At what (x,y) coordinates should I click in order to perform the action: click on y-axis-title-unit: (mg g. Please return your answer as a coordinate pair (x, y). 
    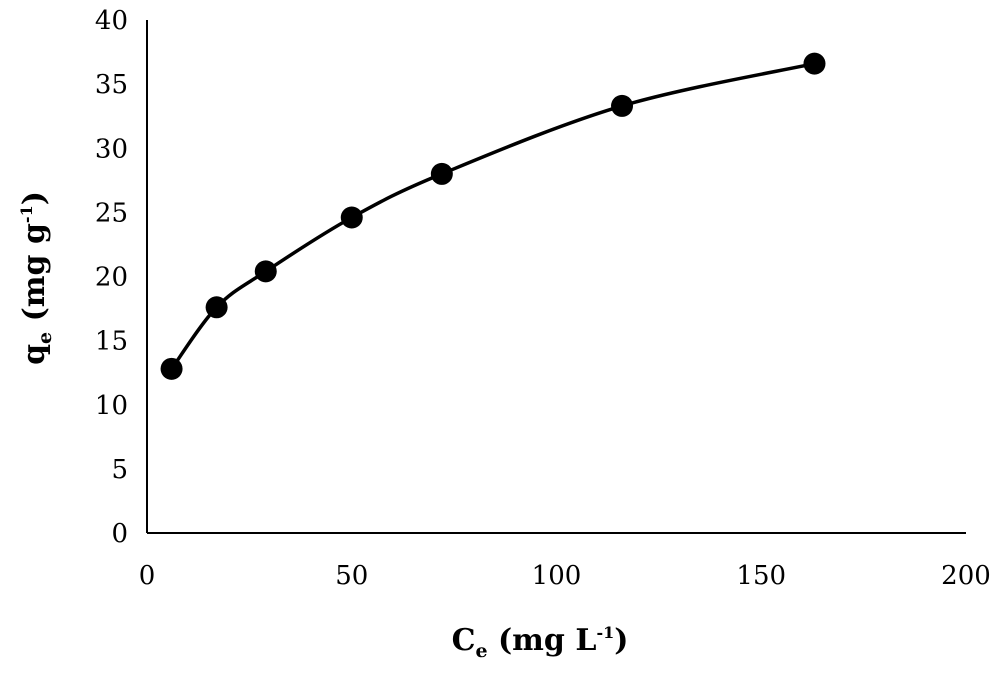
    Looking at the image, I should click on (34, 277).